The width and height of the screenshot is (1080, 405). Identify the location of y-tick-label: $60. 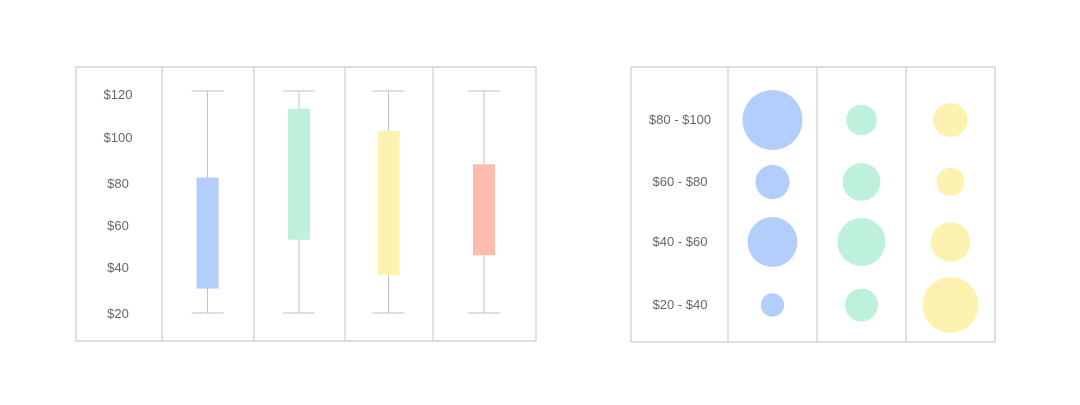
(118, 225).